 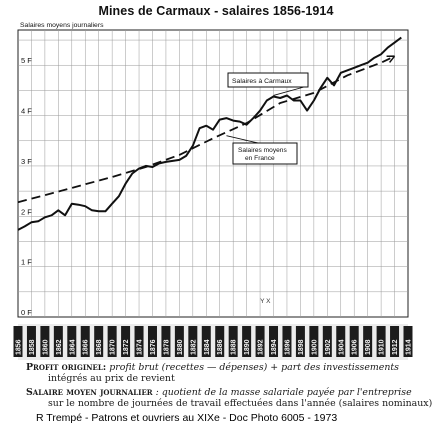 I want to click on x-tick-label: 1888, so click(x=234, y=347).